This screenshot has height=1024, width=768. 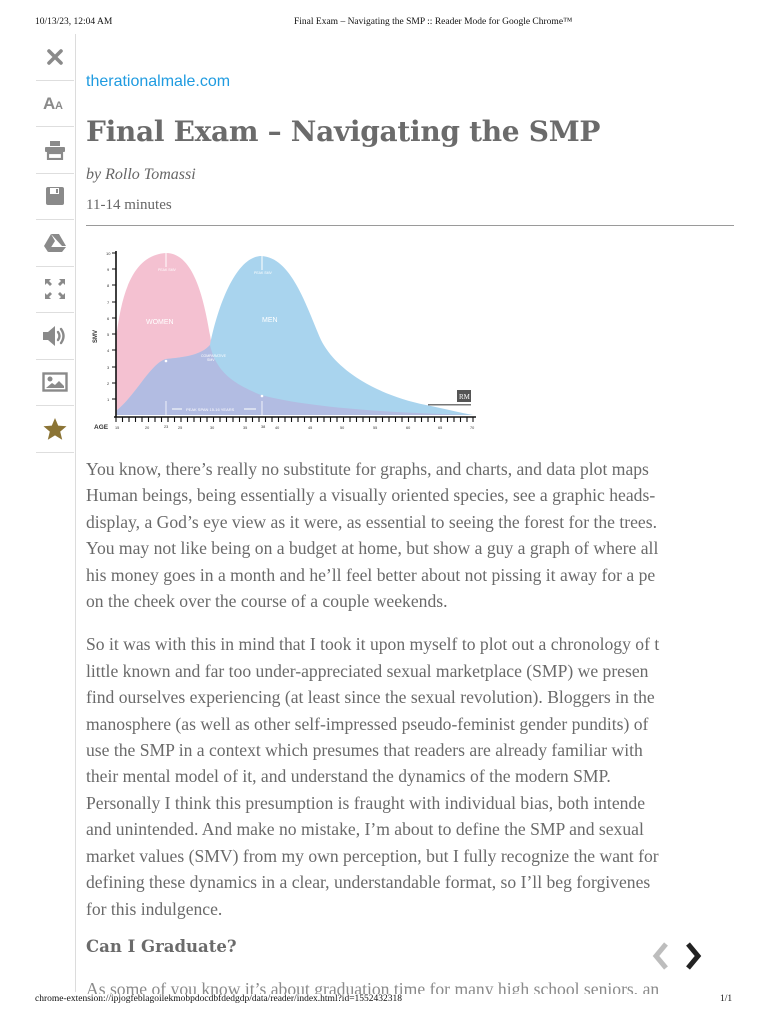 I want to click on article-title: Final Exam – Navigating the SMP, so click(x=343, y=131).